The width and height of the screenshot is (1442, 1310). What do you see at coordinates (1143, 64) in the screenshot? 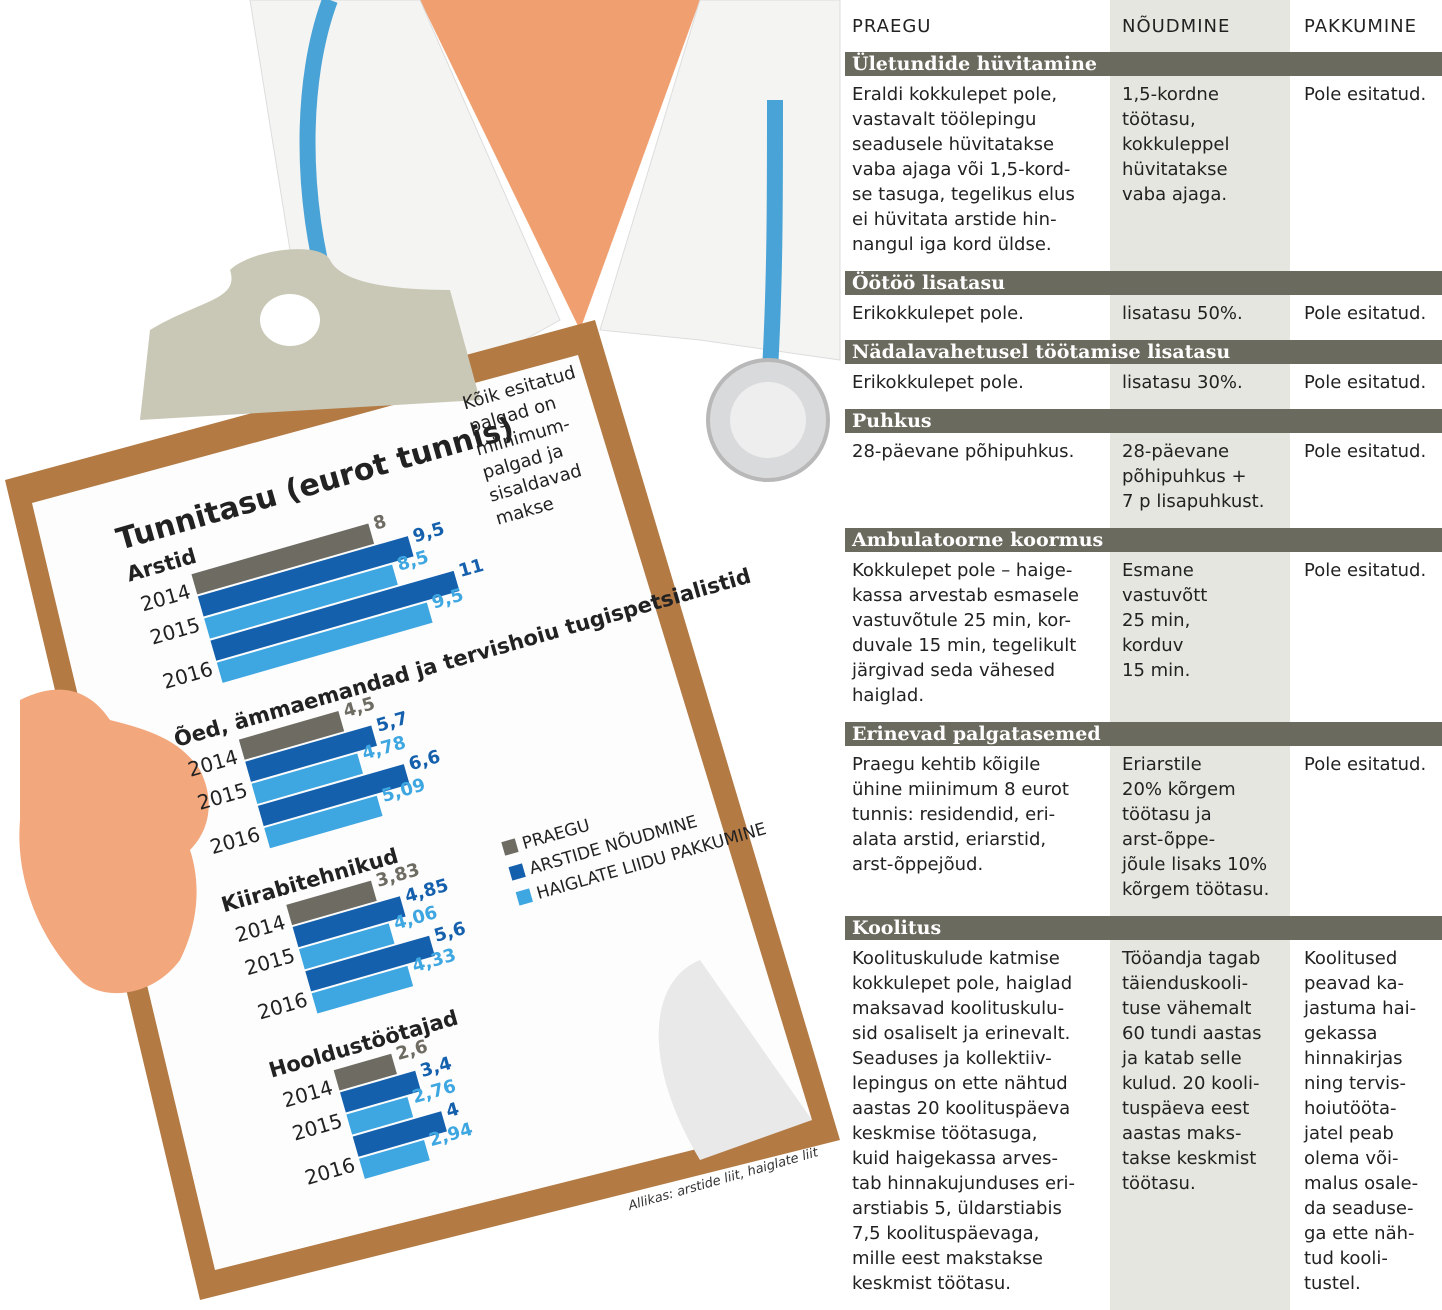
I see `section-title: Ületundide hüvitamine` at bounding box center [1143, 64].